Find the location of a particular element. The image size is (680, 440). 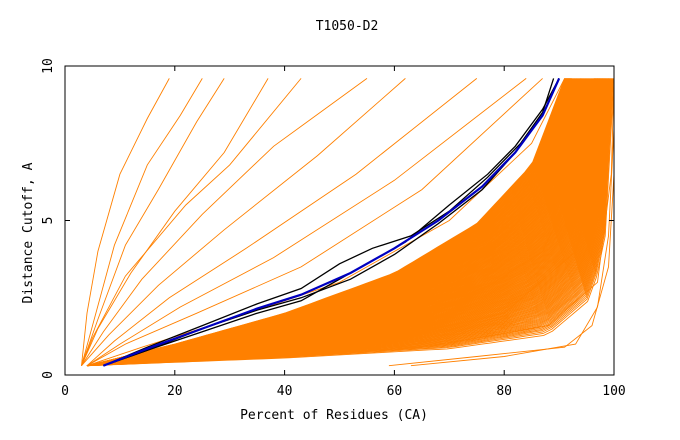

chart-title: T1050-D2 is located at coordinates (347, 26).